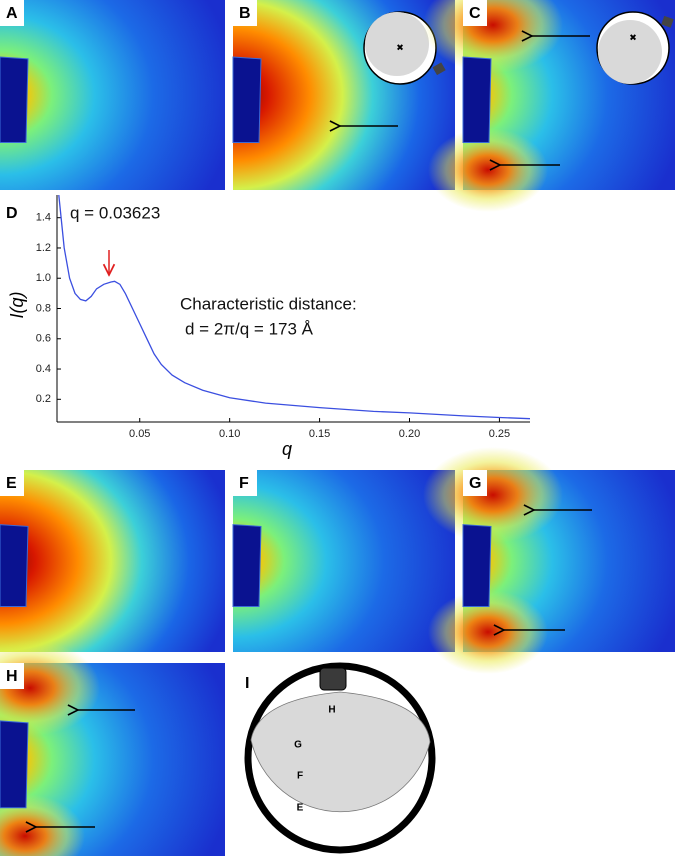 The height and width of the screenshot is (856, 675). I want to click on beam-block, so click(333, 679).